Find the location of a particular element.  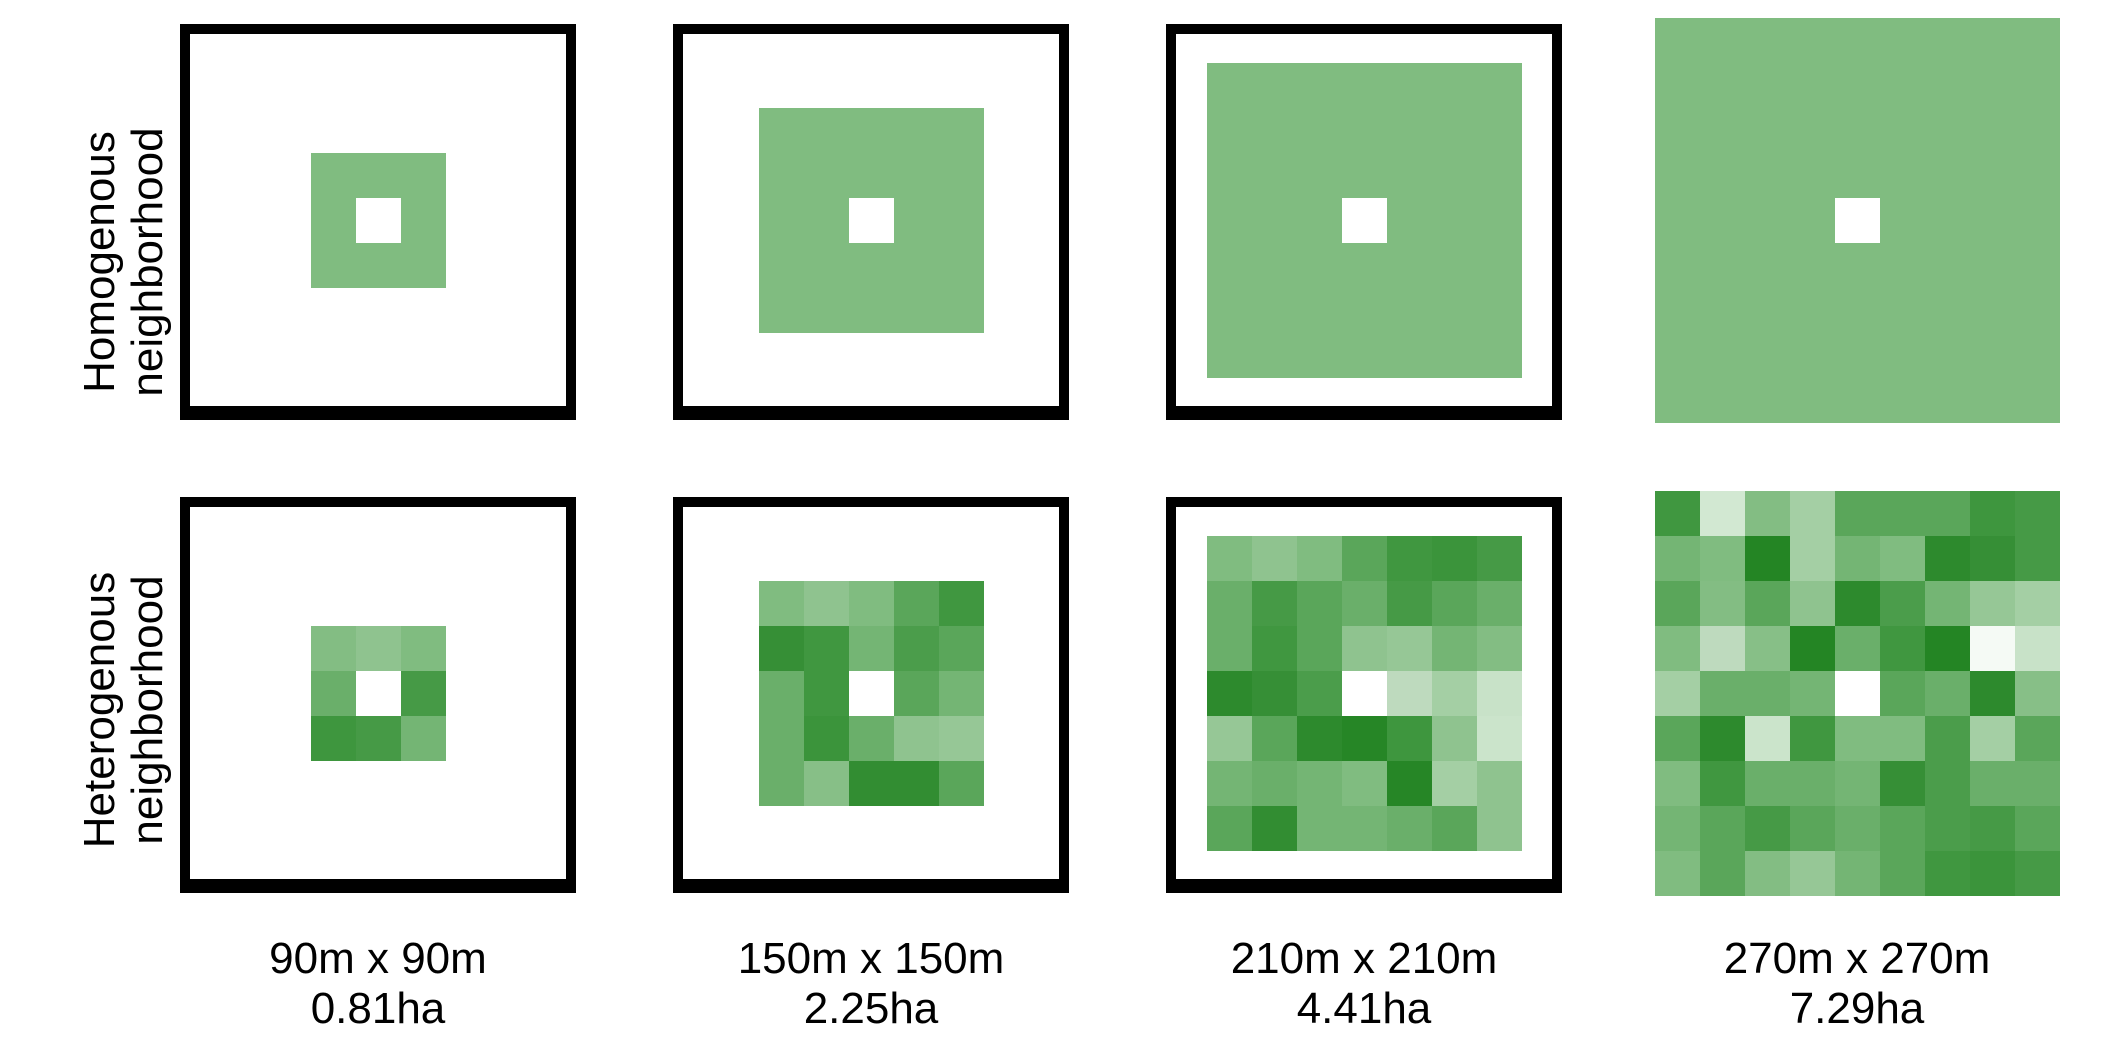

homogeneous-panel-90m is located at coordinates (378, 222).